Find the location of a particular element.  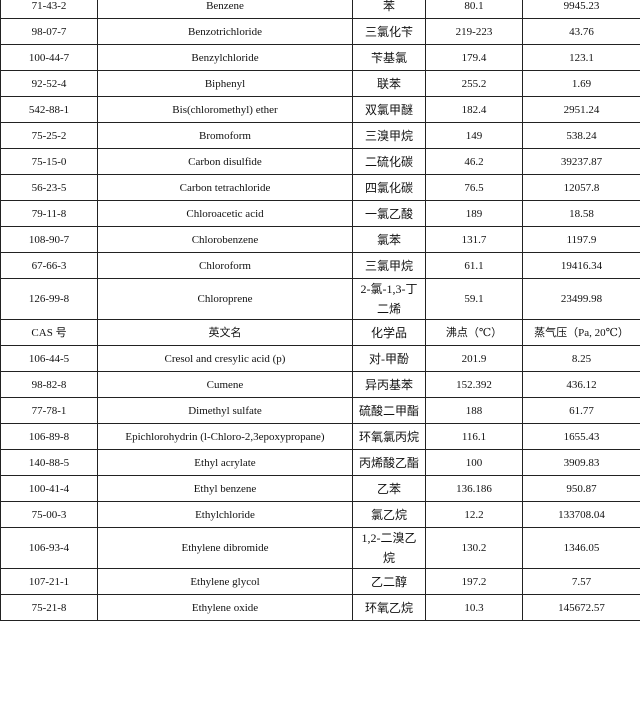

table-cell: 149 is located at coordinates (474, 135).